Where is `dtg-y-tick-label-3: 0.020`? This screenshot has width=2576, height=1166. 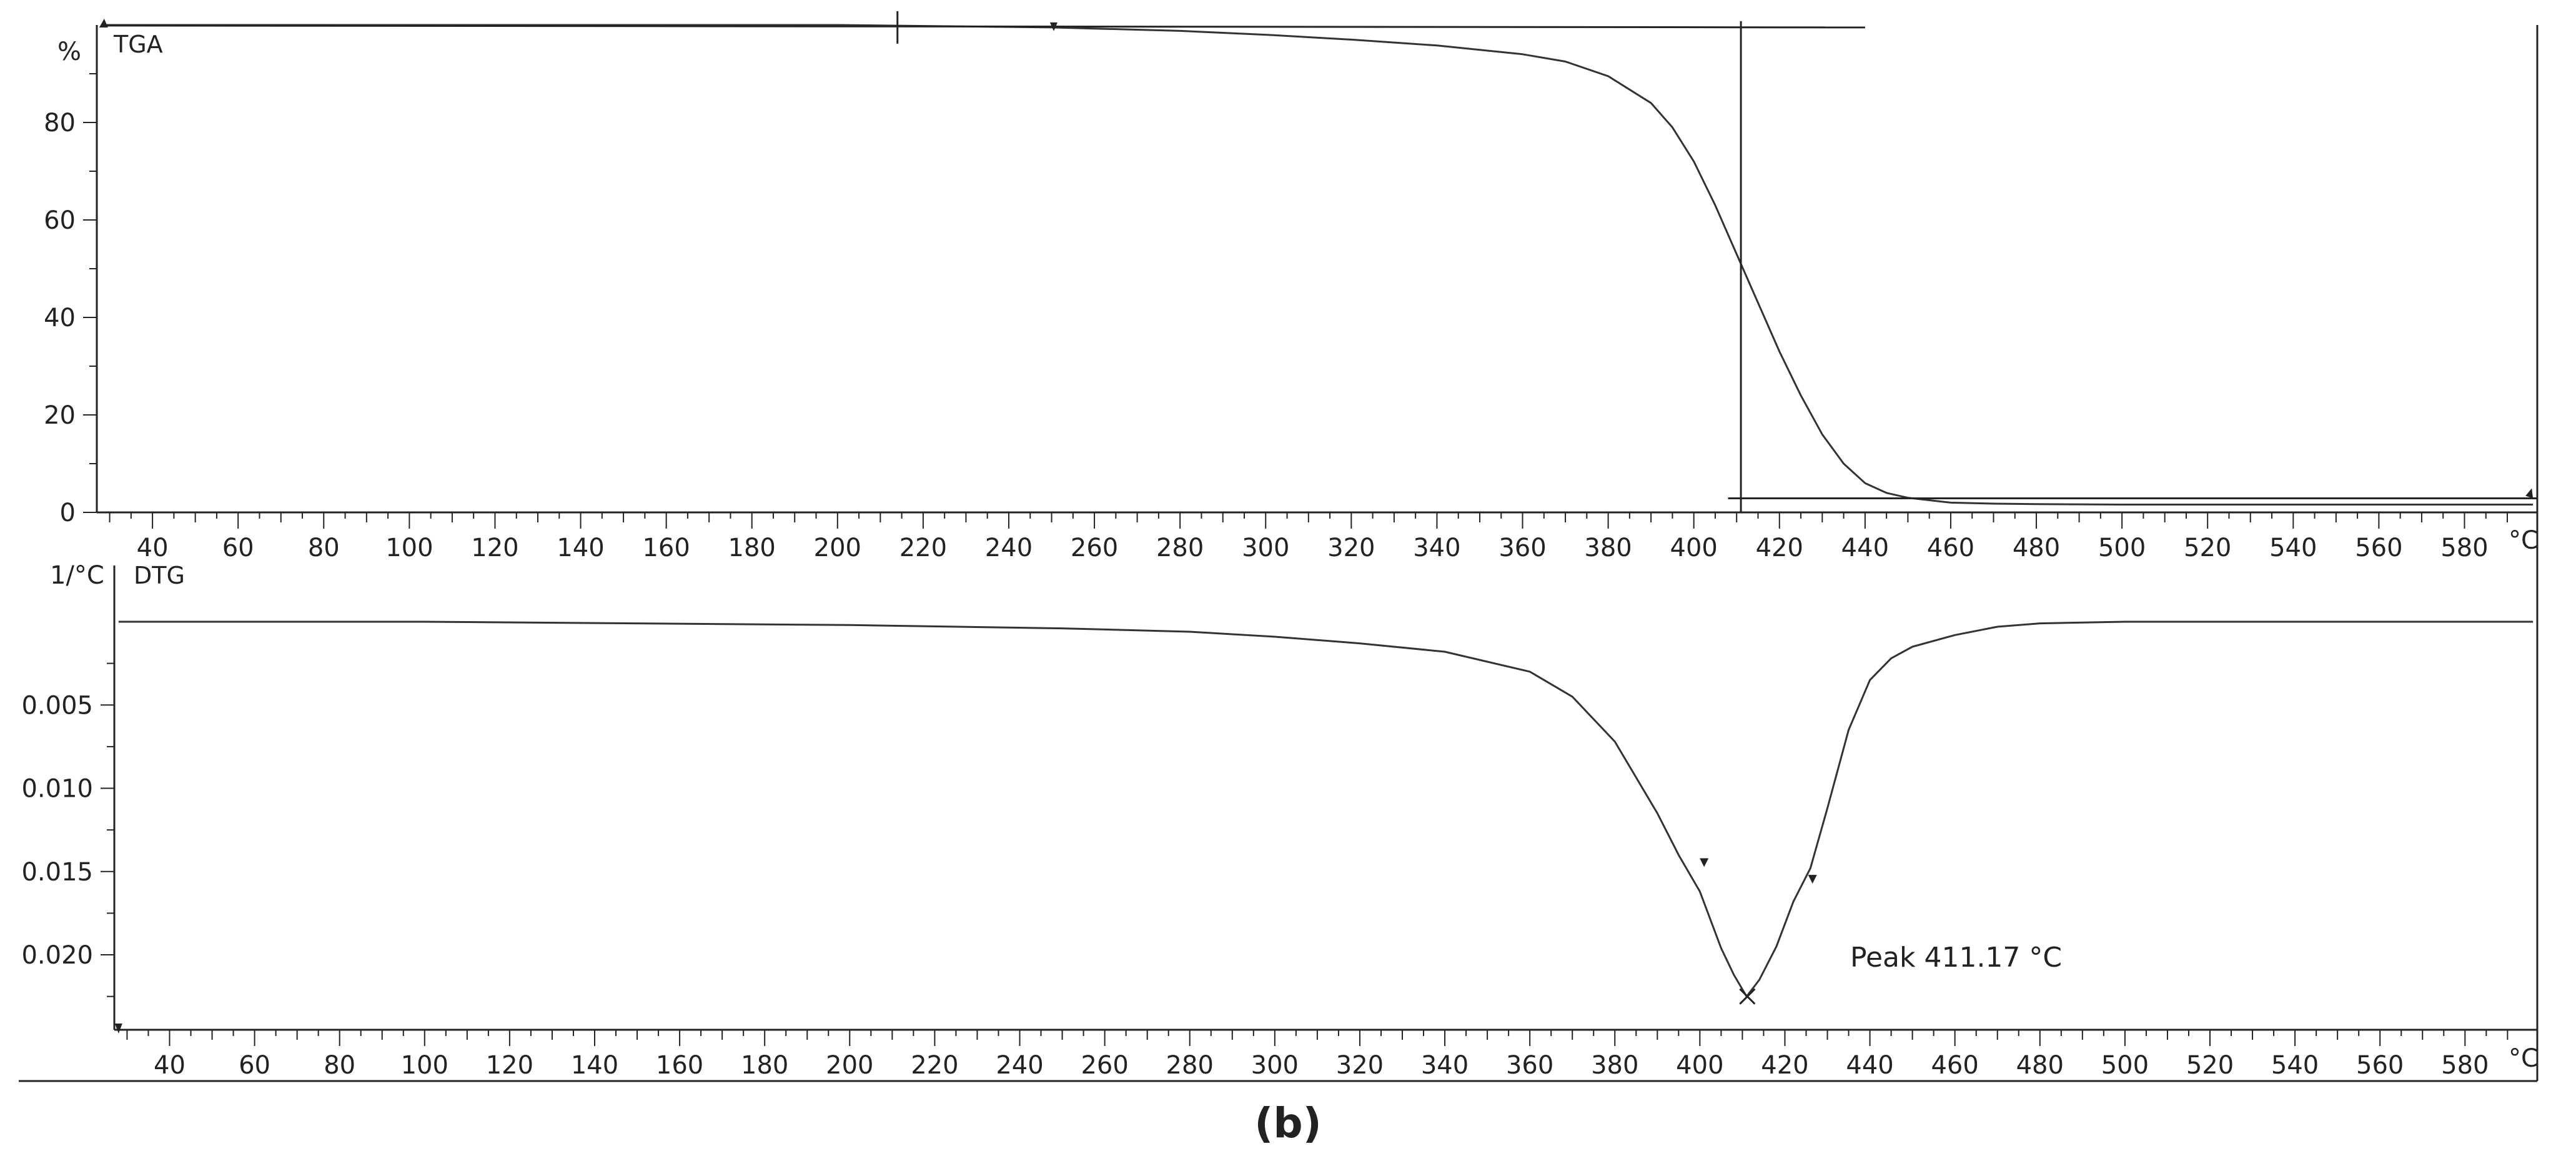
dtg-y-tick-label-3: 0.020 is located at coordinates (57, 956).